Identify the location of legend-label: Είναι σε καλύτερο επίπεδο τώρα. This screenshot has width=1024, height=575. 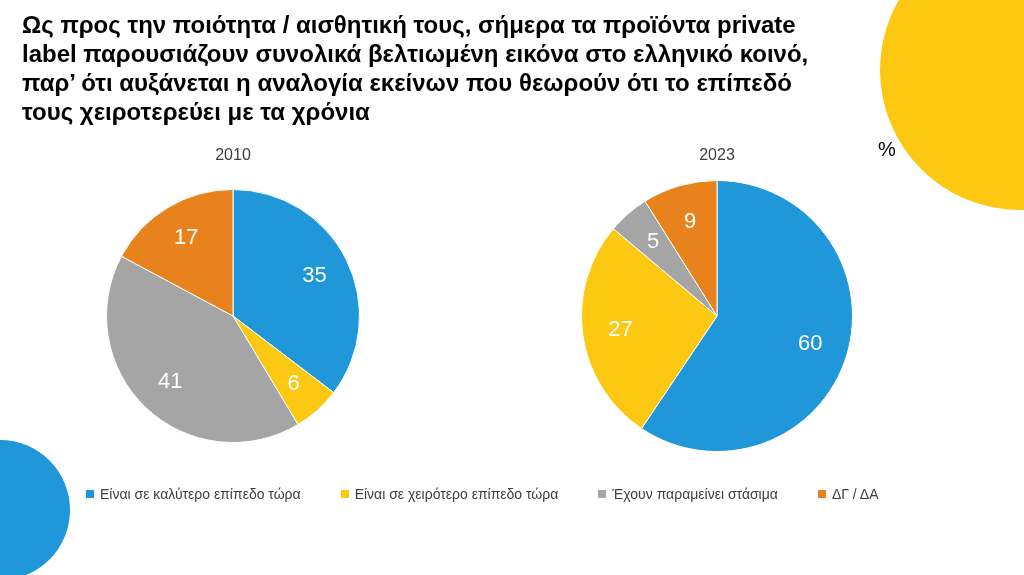
(200, 494).